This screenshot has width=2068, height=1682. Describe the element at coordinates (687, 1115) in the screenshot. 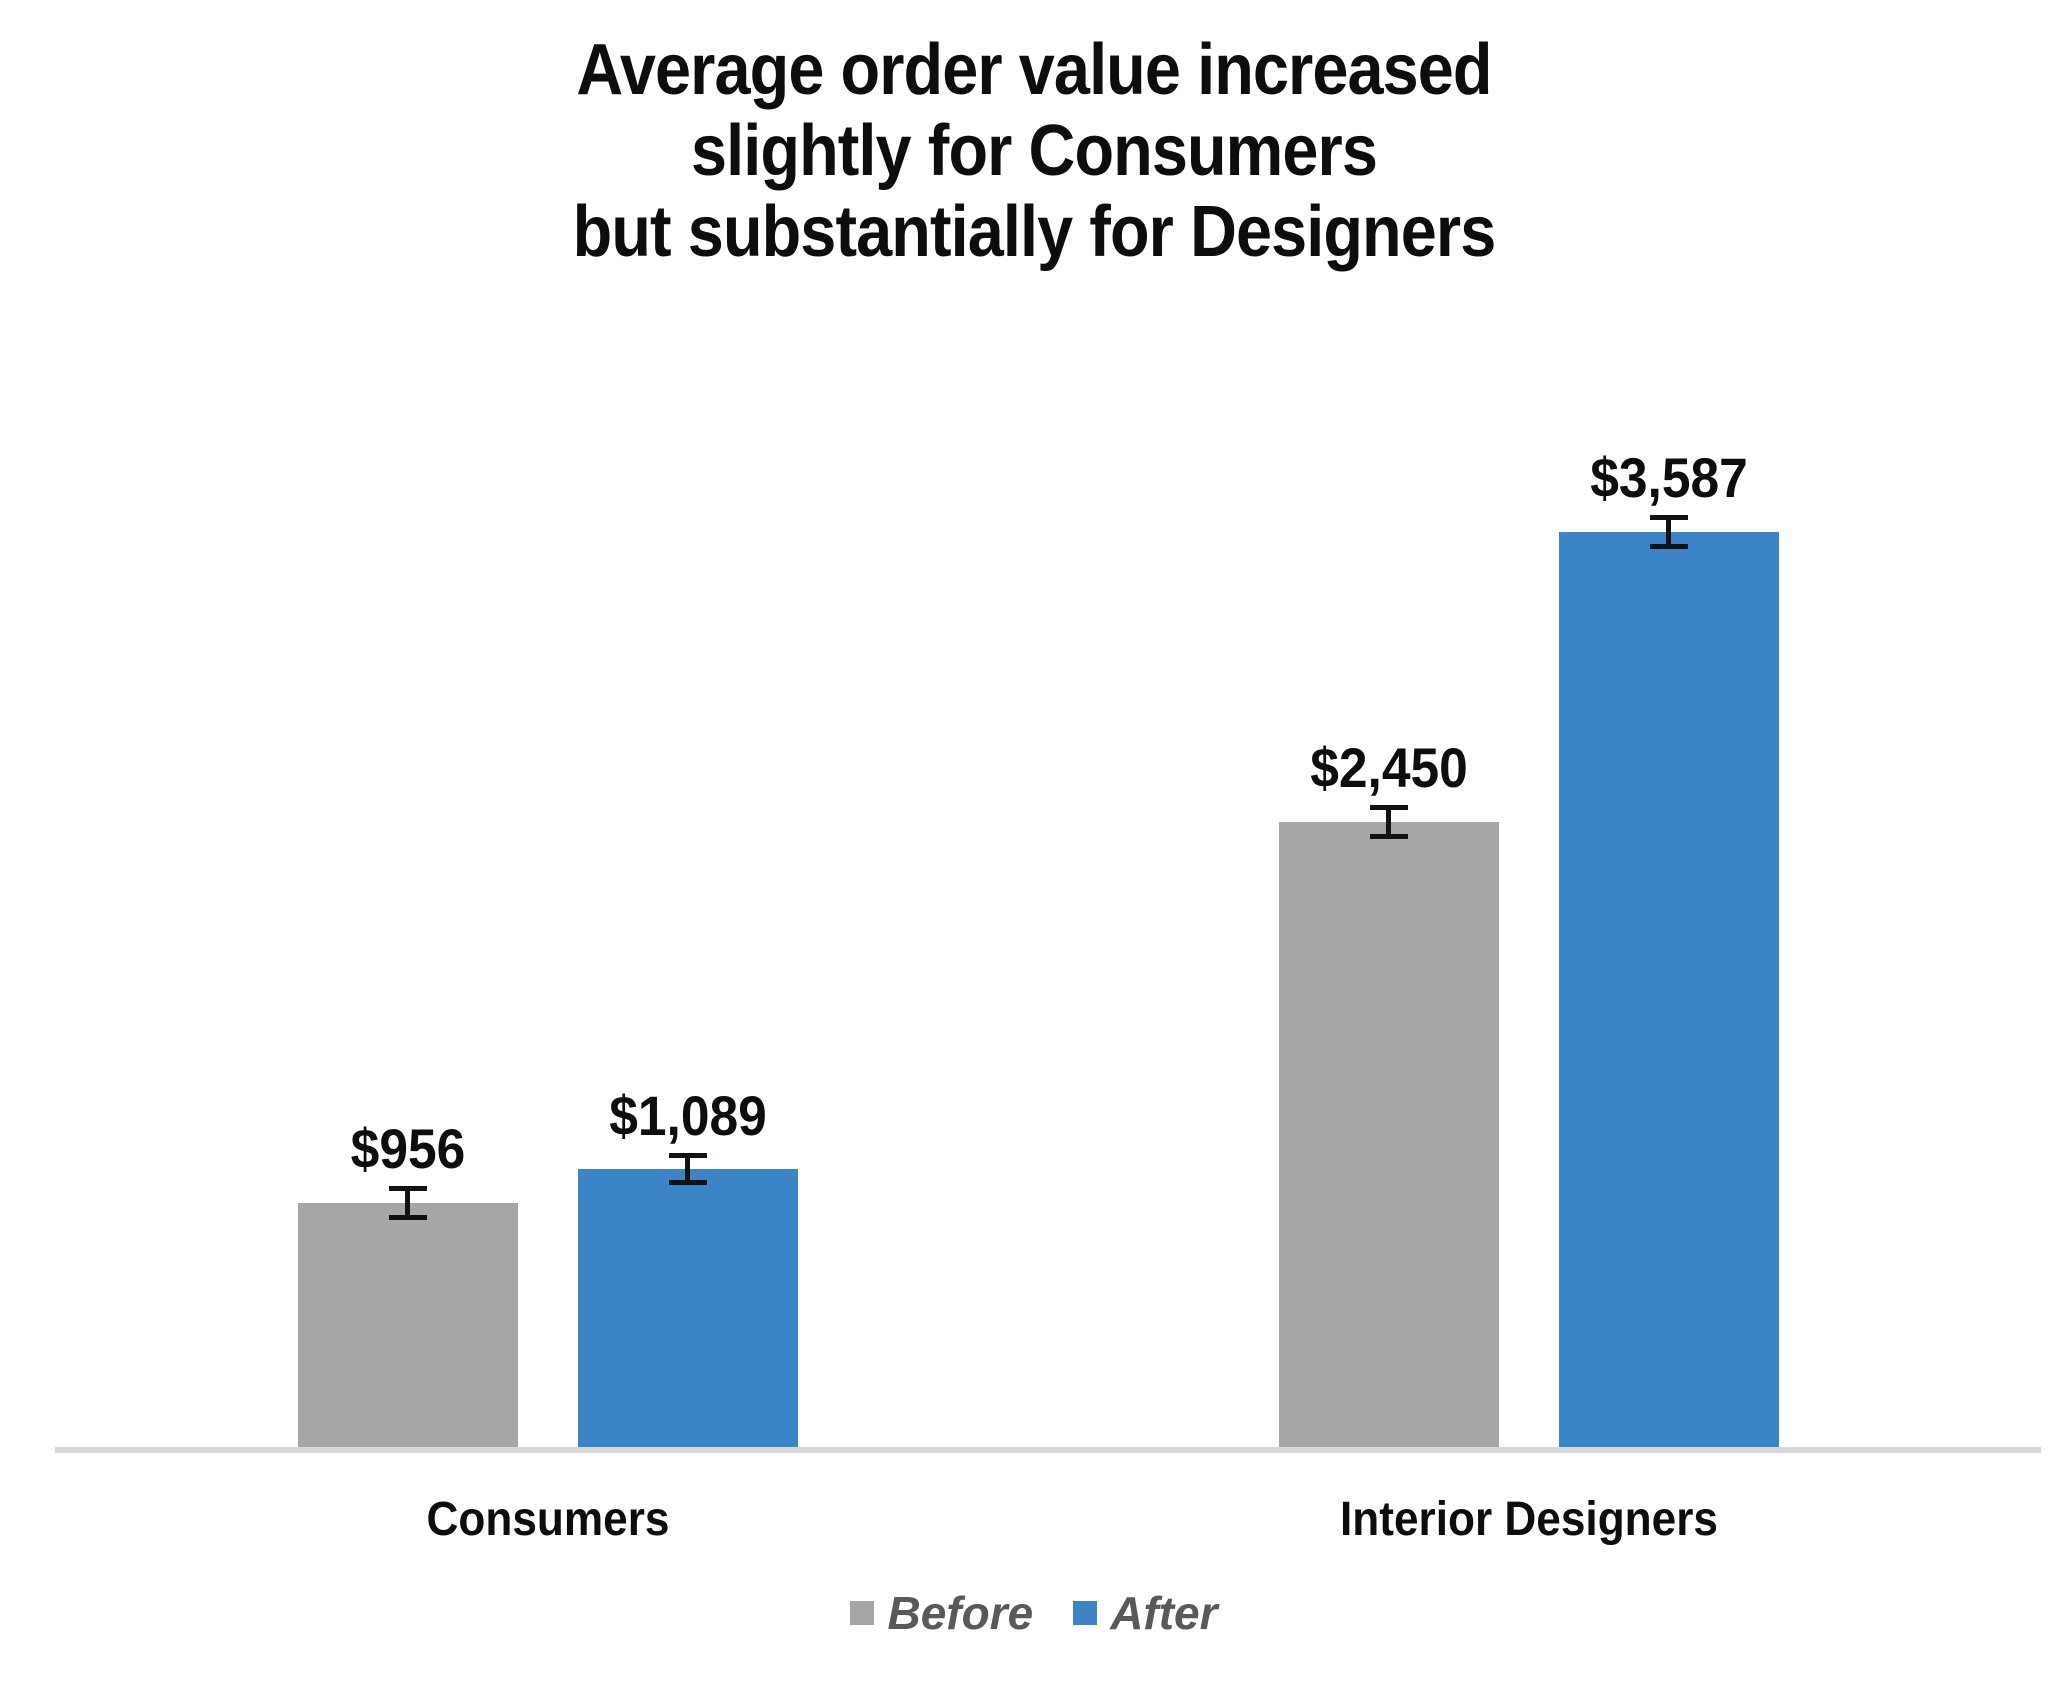

I see `value-label-after-consumers: $1,089` at that location.